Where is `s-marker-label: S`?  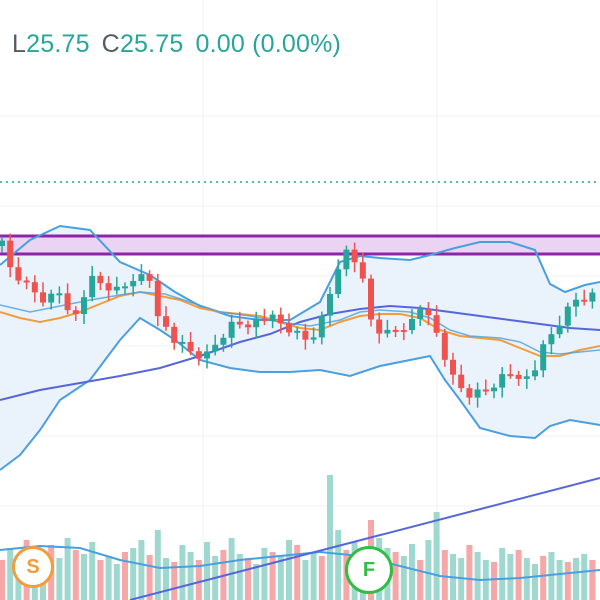
s-marker-label: S is located at coordinates (33, 566).